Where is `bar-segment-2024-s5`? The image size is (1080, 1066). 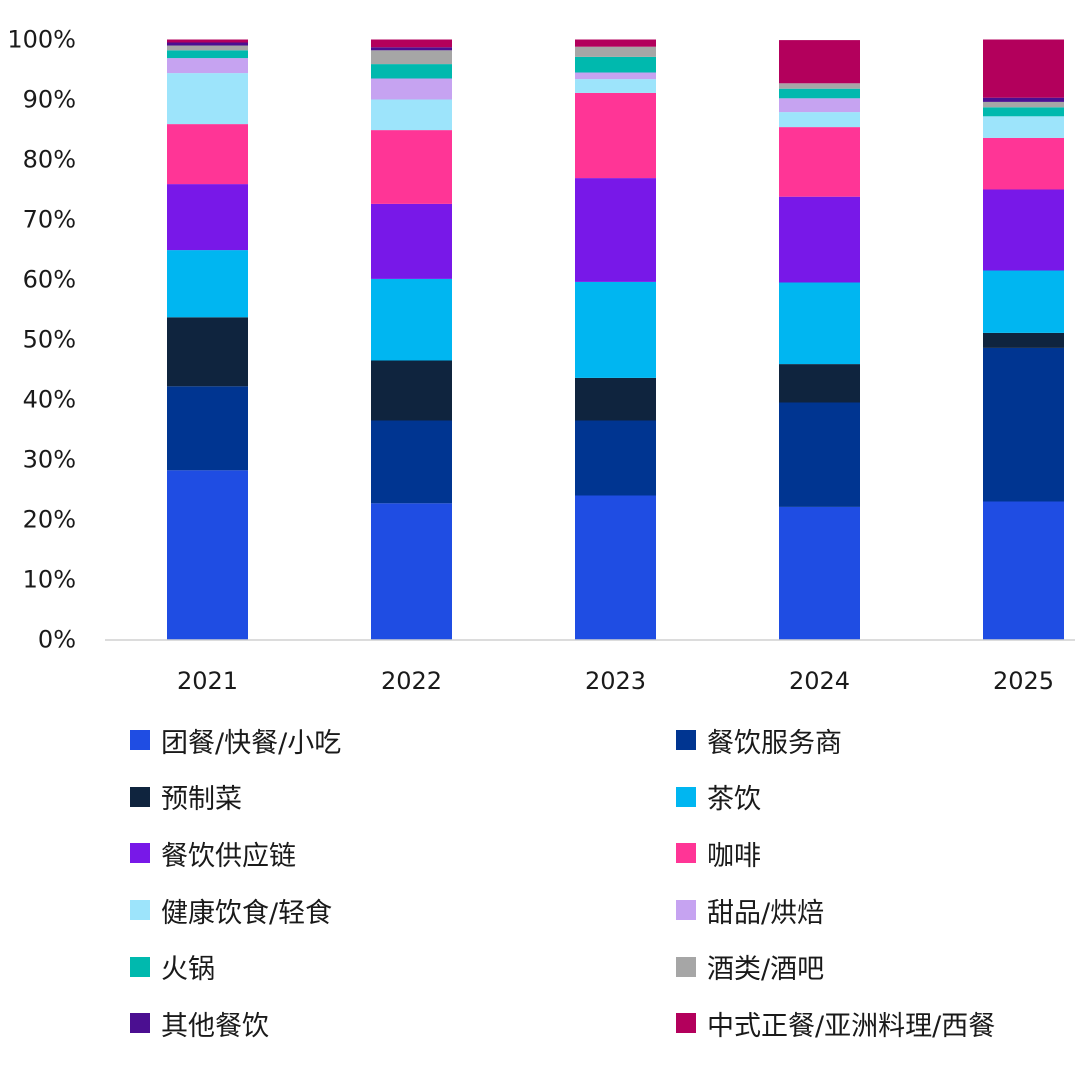
bar-segment-2024-s5 is located at coordinates (819, 162).